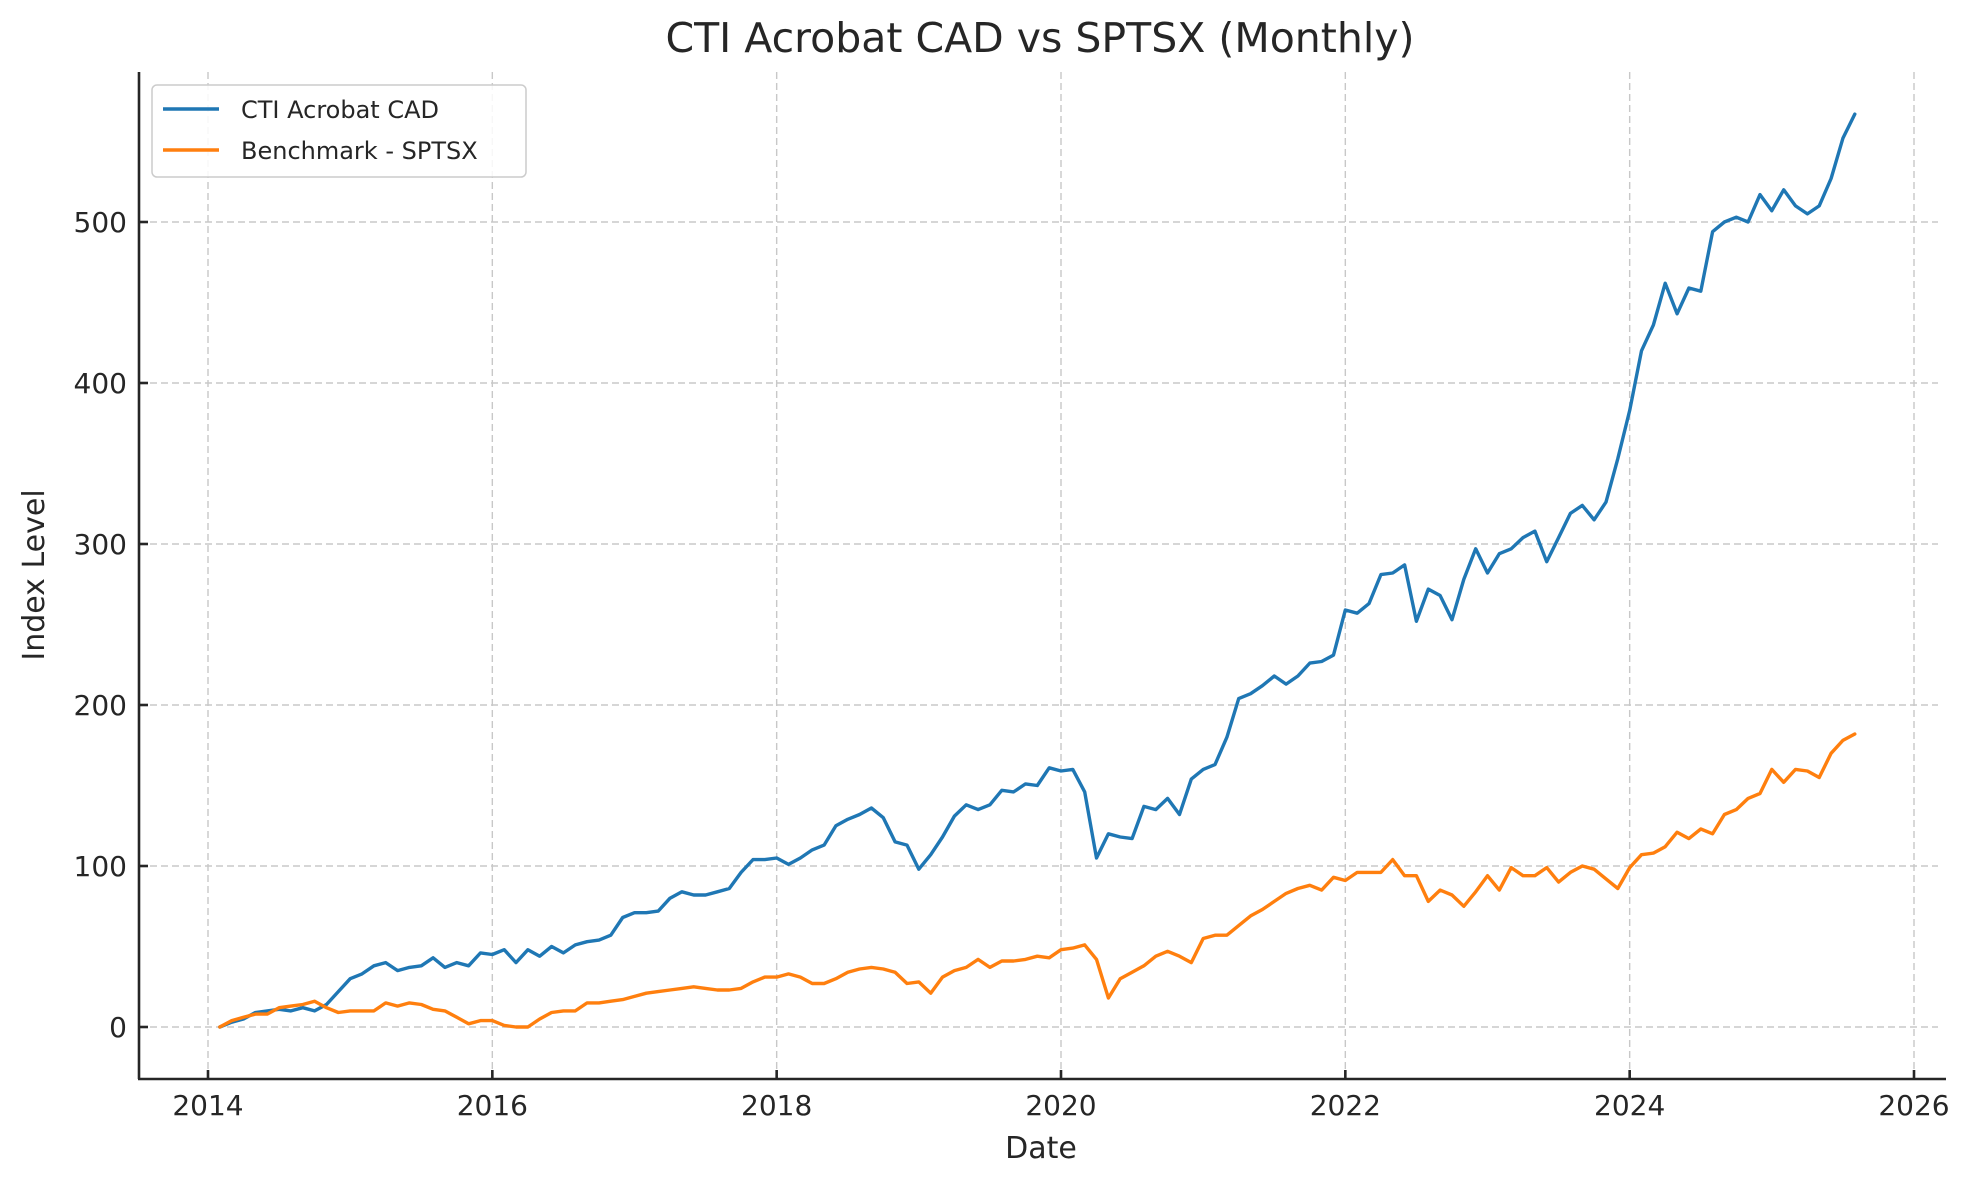 The width and height of the screenshot is (1976, 1180). I want to click on y-tick-label: 300, so click(100, 544).